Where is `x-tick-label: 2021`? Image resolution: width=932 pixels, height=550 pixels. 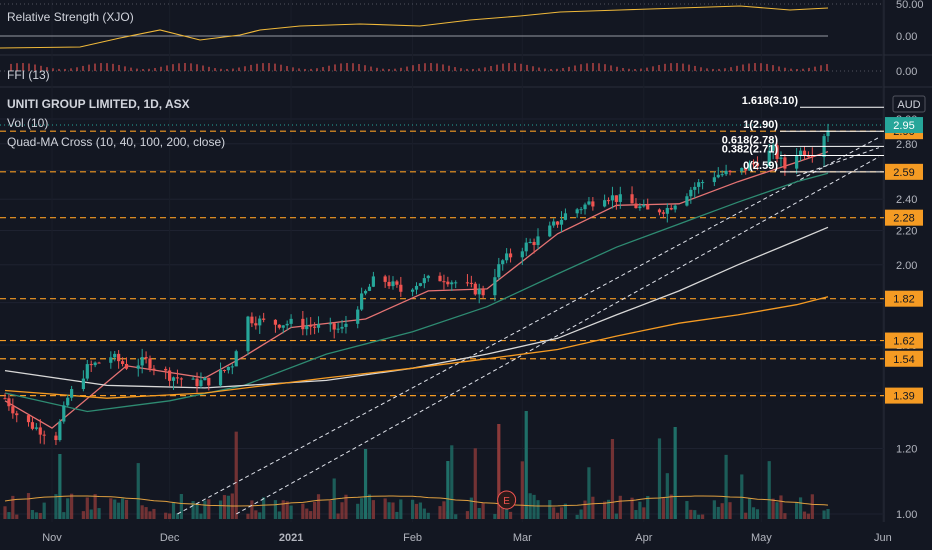 x-tick-label: 2021 is located at coordinates (291, 538).